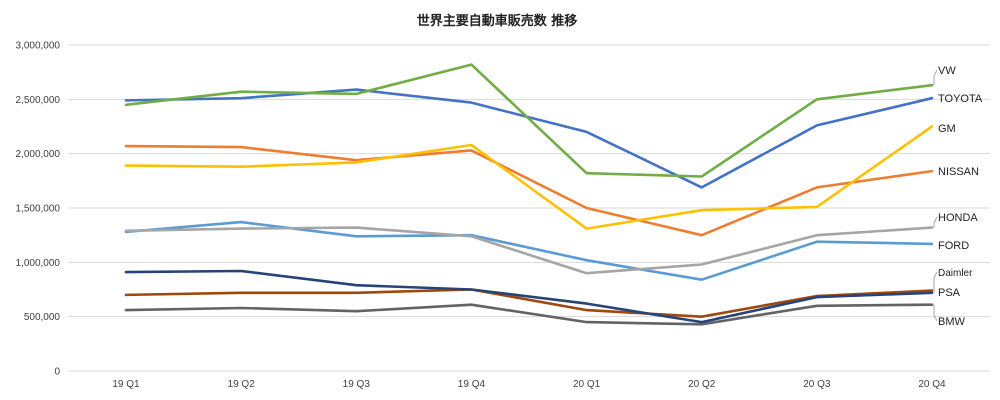 The image size is (1000, 400). I want to click on series-label-bmw: BMW, so click(952, 322).